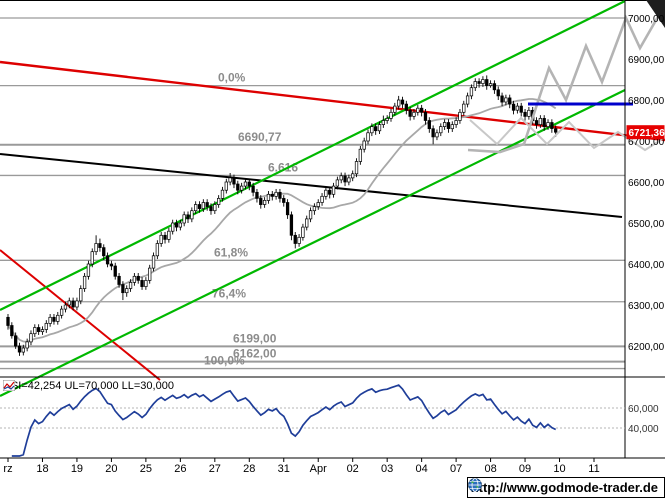 Image resolution: width=665 pixels, height=498 pixels. What do you see at coordinates (215, 469) in the screenshot?
I see `svg-text: 27` at bounding box center [215, 469].